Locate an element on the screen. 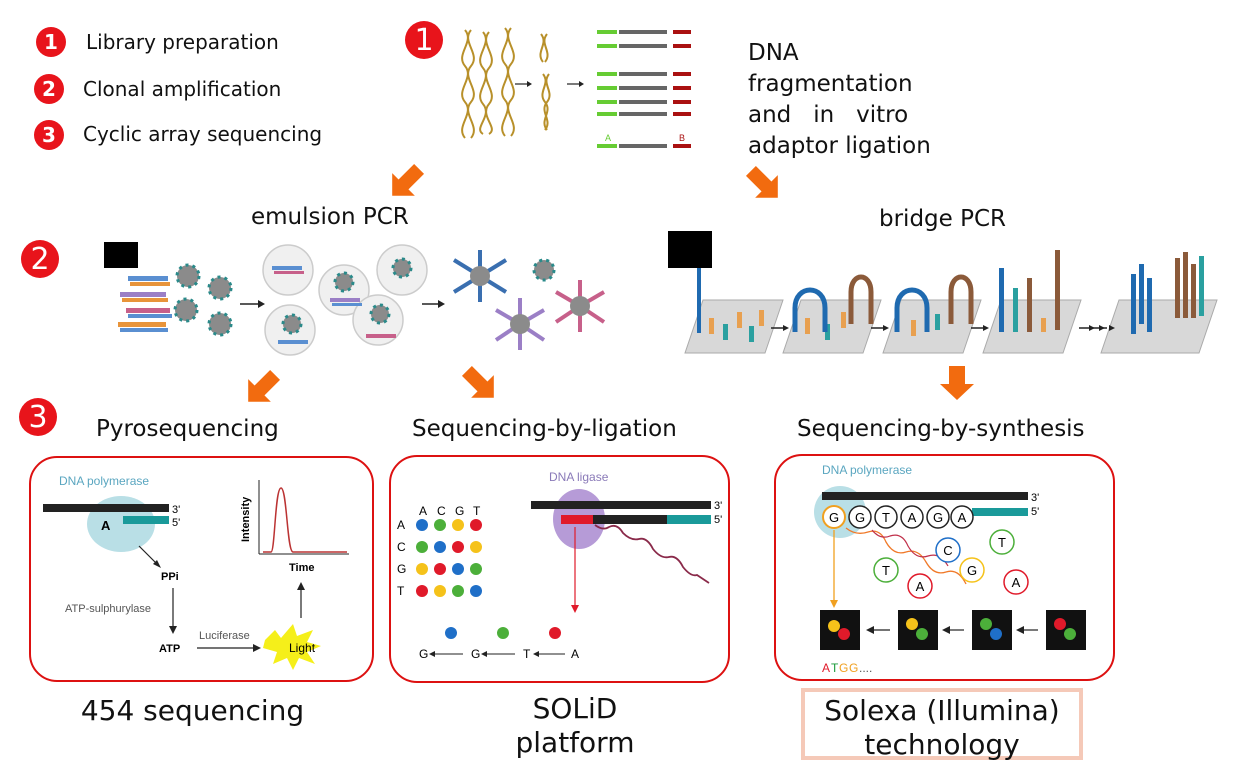  color-dot-icon is located at coordinates (488, 579).